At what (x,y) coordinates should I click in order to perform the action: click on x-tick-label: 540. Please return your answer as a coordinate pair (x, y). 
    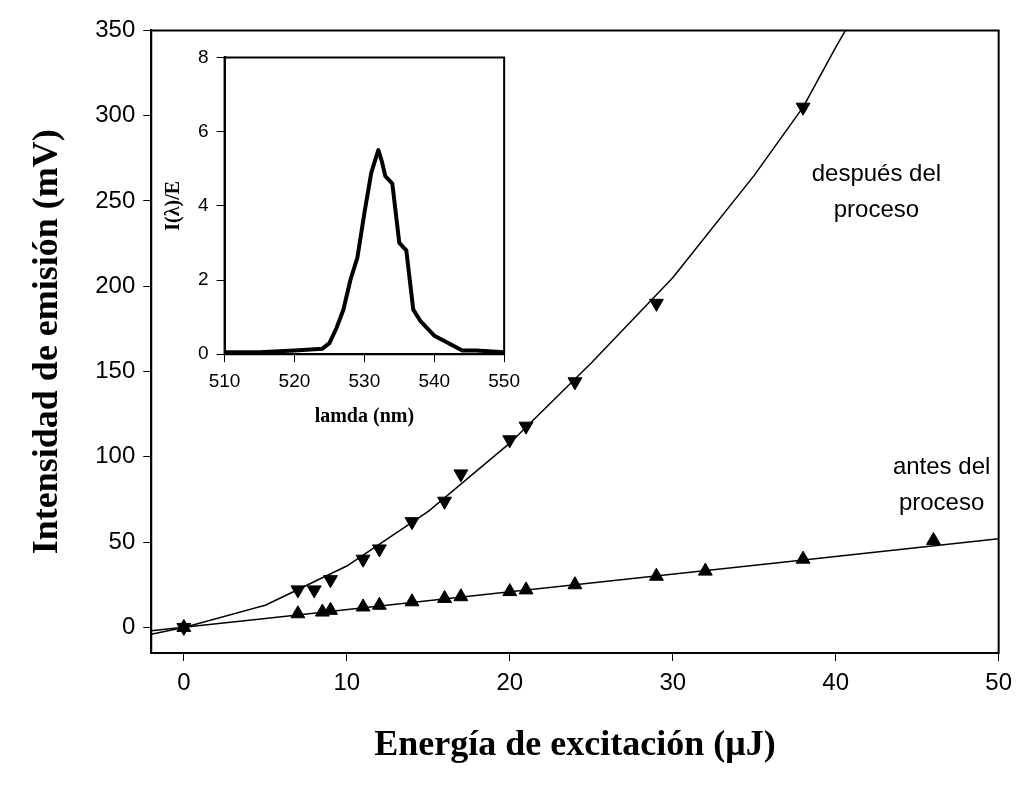
    Looking at the image, I should click on (434, 380).